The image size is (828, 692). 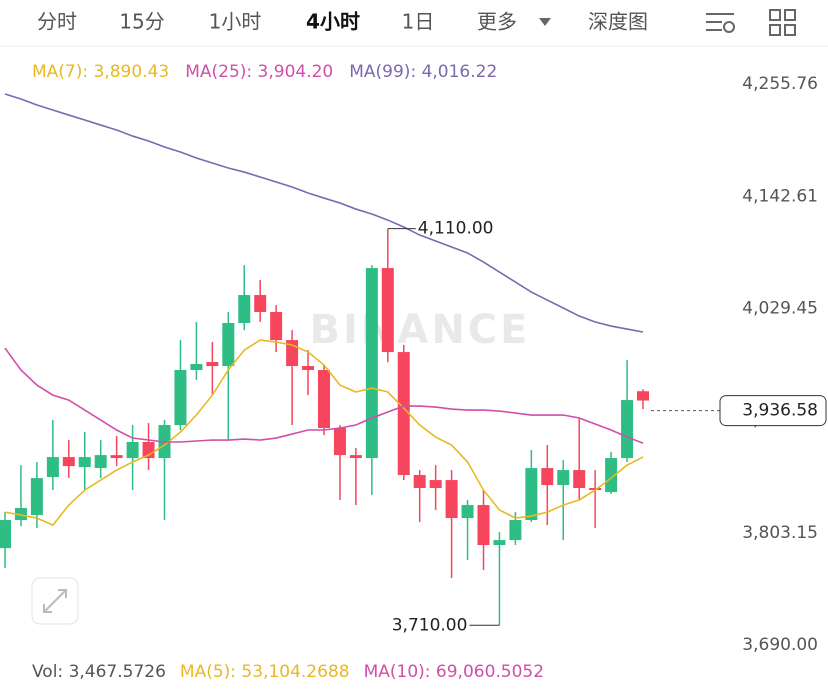 What do you see at coordinates (430, 625) in the screenshot?
I see `annotation-label: 3,710.00` at bounding box center [430, 625].